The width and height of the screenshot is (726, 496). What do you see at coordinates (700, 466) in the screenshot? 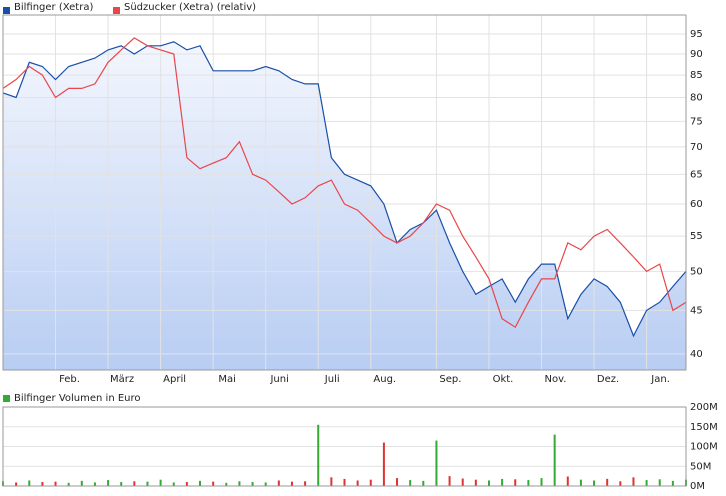
I see `y-tick-label: 50M` at bounding box center [700, 466].